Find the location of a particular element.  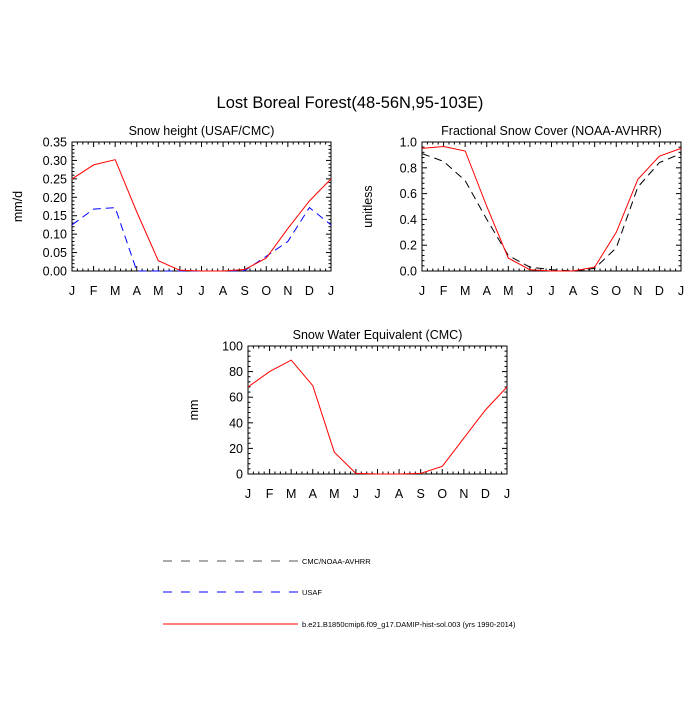

y-tick-label: 40 is located at coordinates (236, 423).